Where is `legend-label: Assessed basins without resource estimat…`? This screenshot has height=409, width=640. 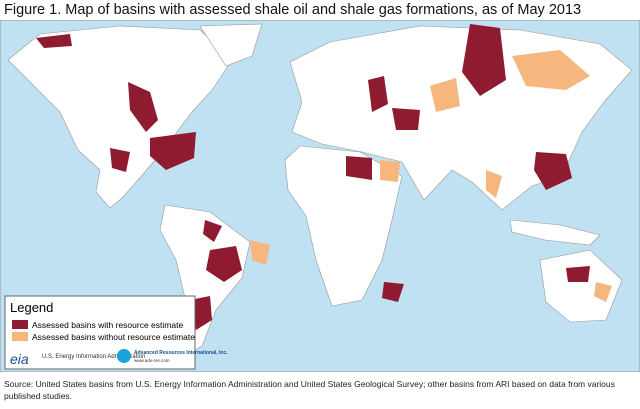
legend-label: Assessed basins without resource estimat… is located at coordinates (113, 337).